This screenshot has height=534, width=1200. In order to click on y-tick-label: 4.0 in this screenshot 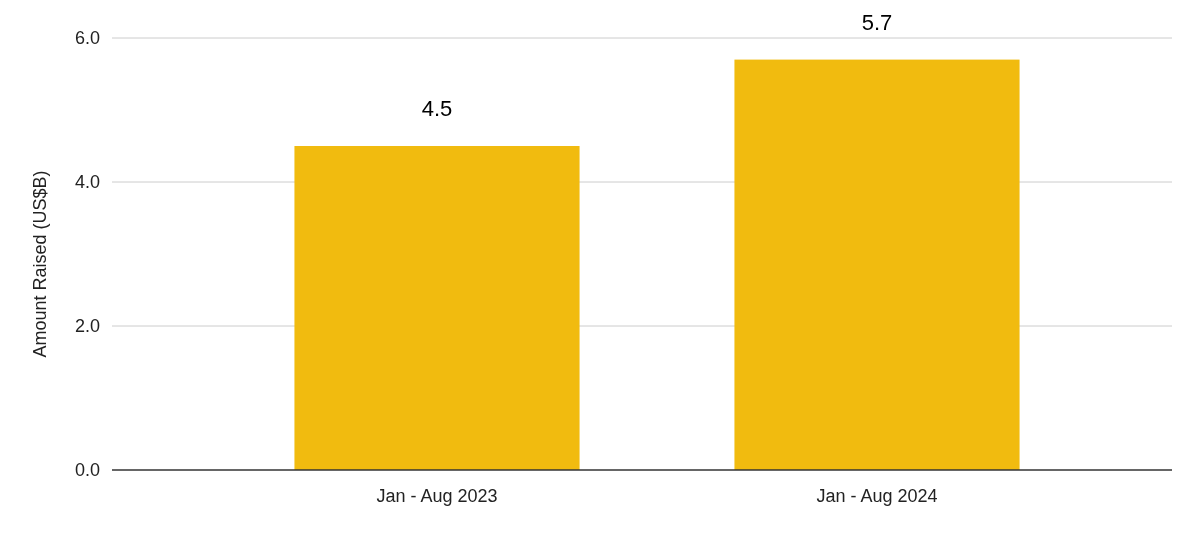, I will do `click(87, 182)`.